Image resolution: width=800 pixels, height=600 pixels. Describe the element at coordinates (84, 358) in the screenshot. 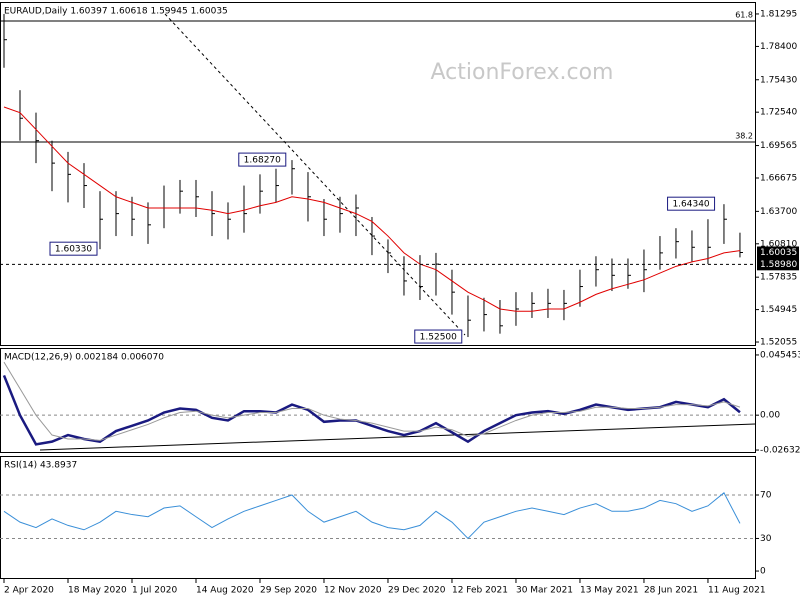

I see `panel-title: MACD(12,26,9) 0.002184 0.006070` at that location.